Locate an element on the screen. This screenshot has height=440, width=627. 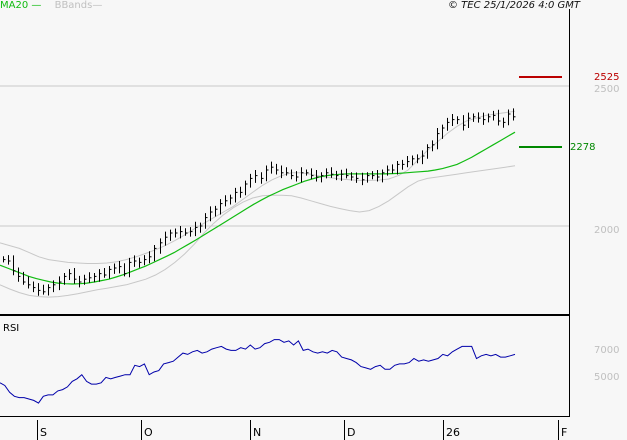
price-axis-label-2500: 2500 is located at coordinates (607, 89).